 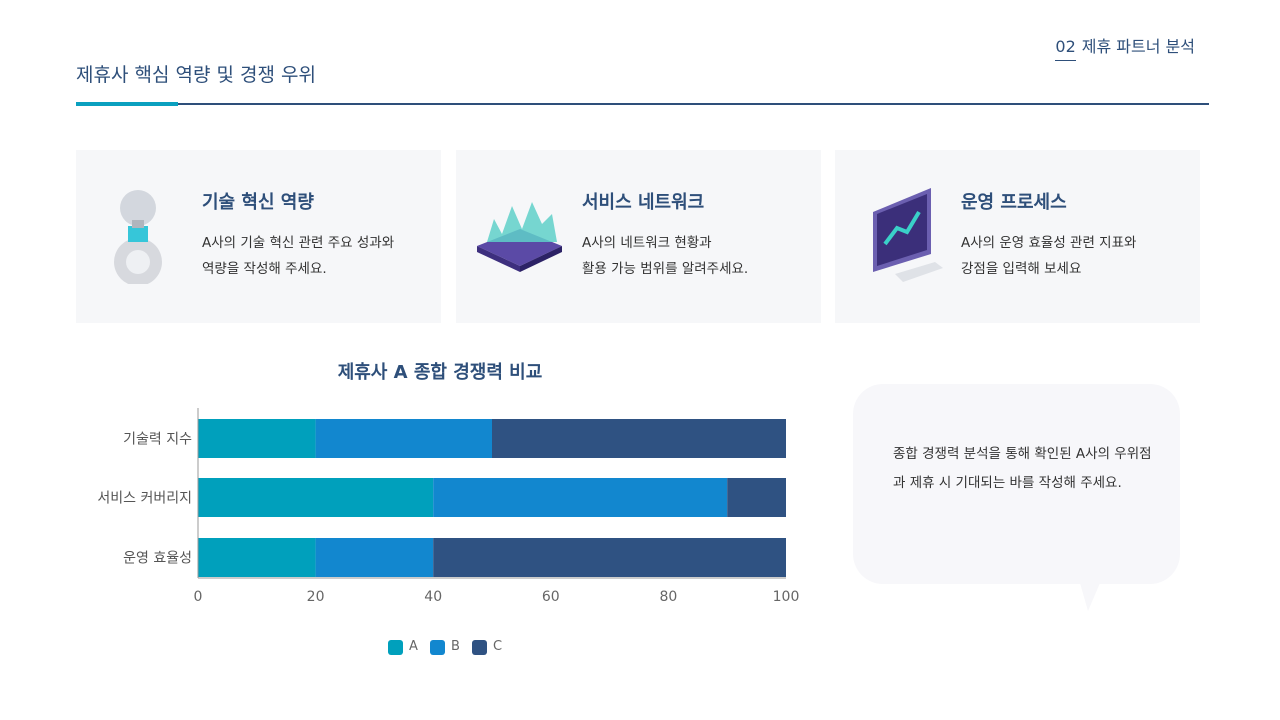 What do you see at coordinates (1049, 256) in the screenshot?
I see `card-text: A사의 운영 효율성 관련 지표와 강점을 입력해 보세요` at bounding box center [1049, 256].